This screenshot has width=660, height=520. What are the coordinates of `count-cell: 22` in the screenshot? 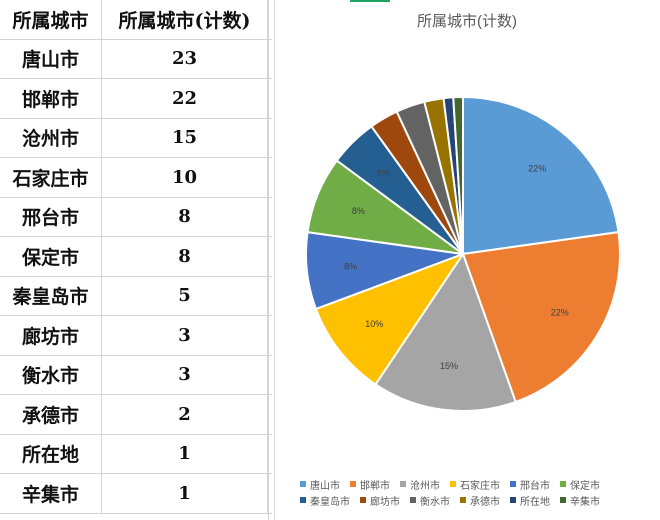 It's located at (185, 98).